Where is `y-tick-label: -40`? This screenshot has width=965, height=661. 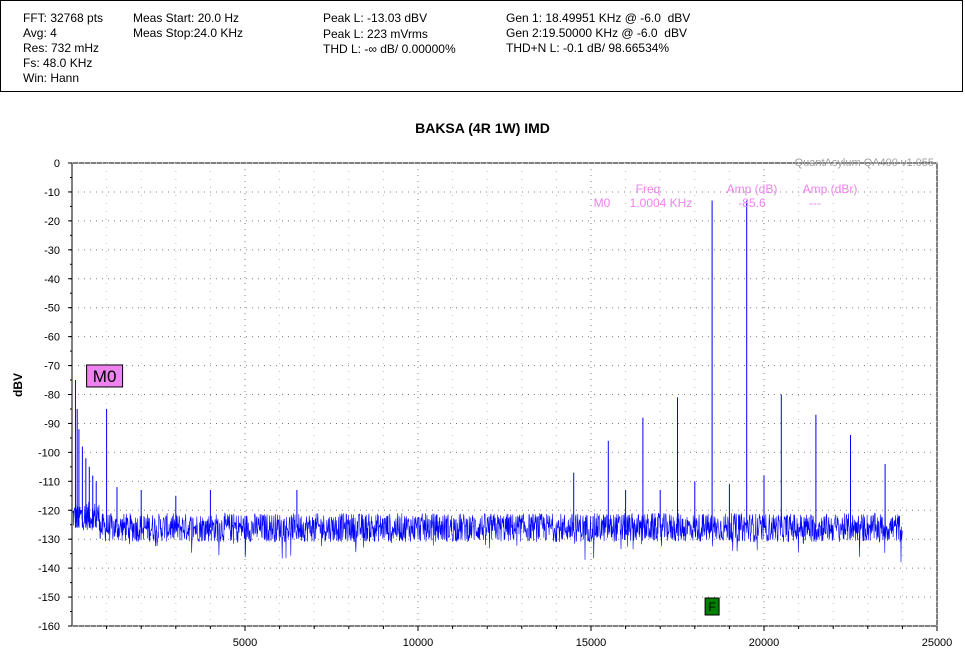
y-tick-label: -40 is located at coordinates (52, 280).